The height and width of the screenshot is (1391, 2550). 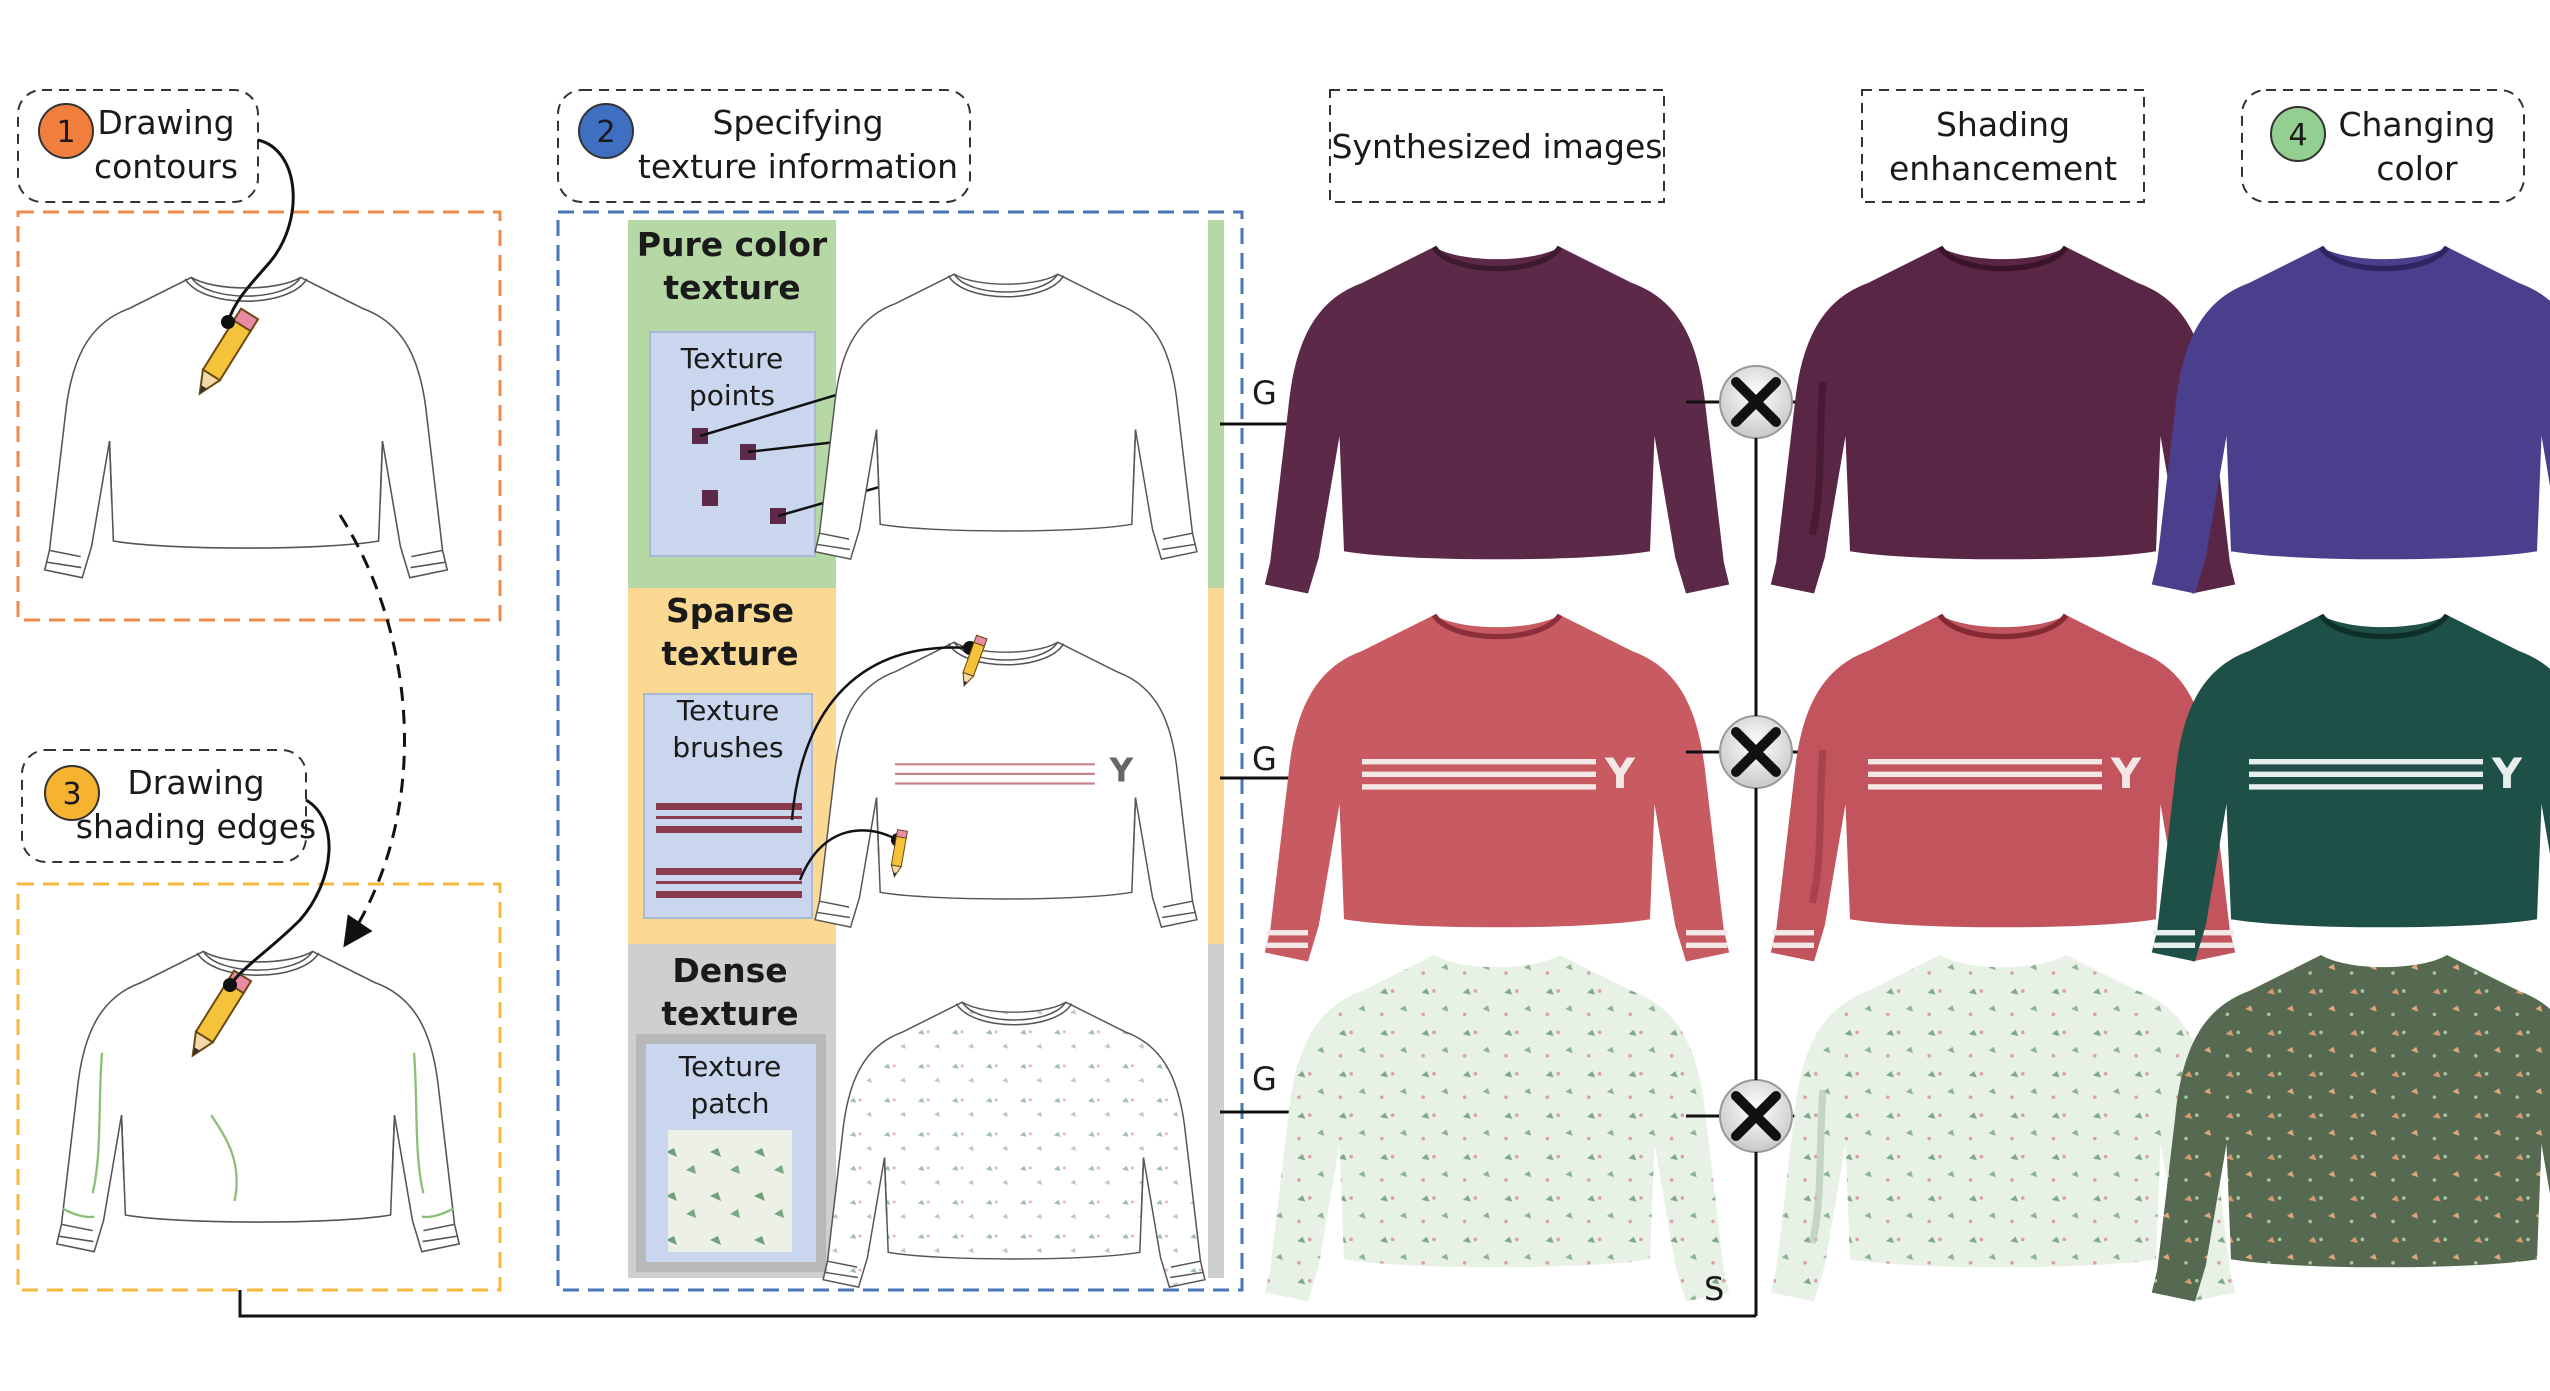 I want to click on pure-color-title-line1: Pure color, so click(x=732, y=244).